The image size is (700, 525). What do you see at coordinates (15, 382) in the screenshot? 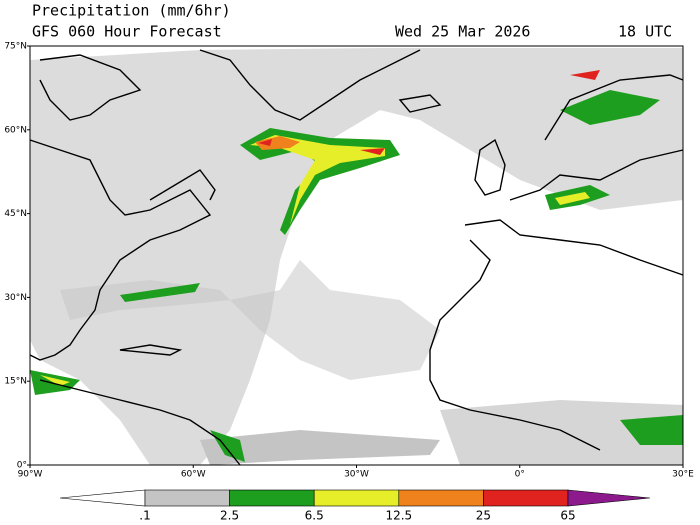
I see `lat-tick-label: 15°N` at bounding box center [15, 382].